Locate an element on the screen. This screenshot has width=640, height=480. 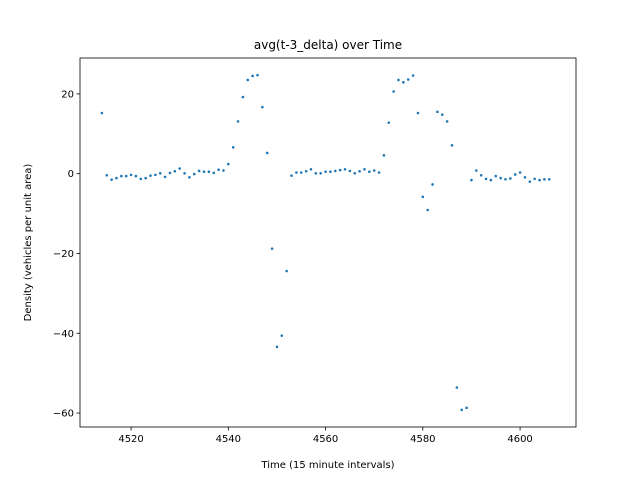
y-tick-label-2: −20 is located at coordinates (63, 254).